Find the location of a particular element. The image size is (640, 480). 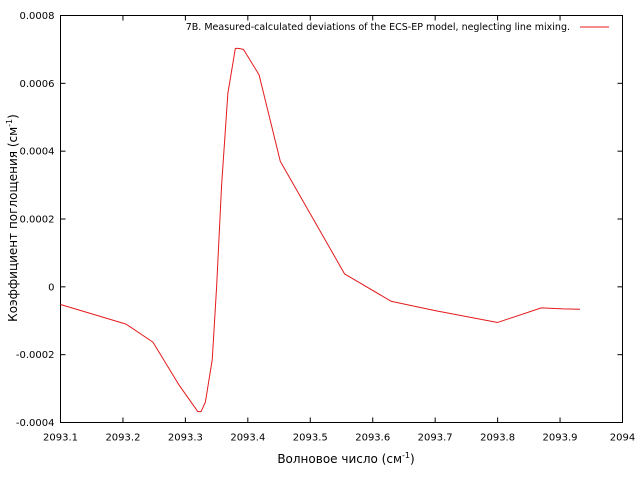

x-tick-label: 2093.6 is located at coordinates (372, 438).